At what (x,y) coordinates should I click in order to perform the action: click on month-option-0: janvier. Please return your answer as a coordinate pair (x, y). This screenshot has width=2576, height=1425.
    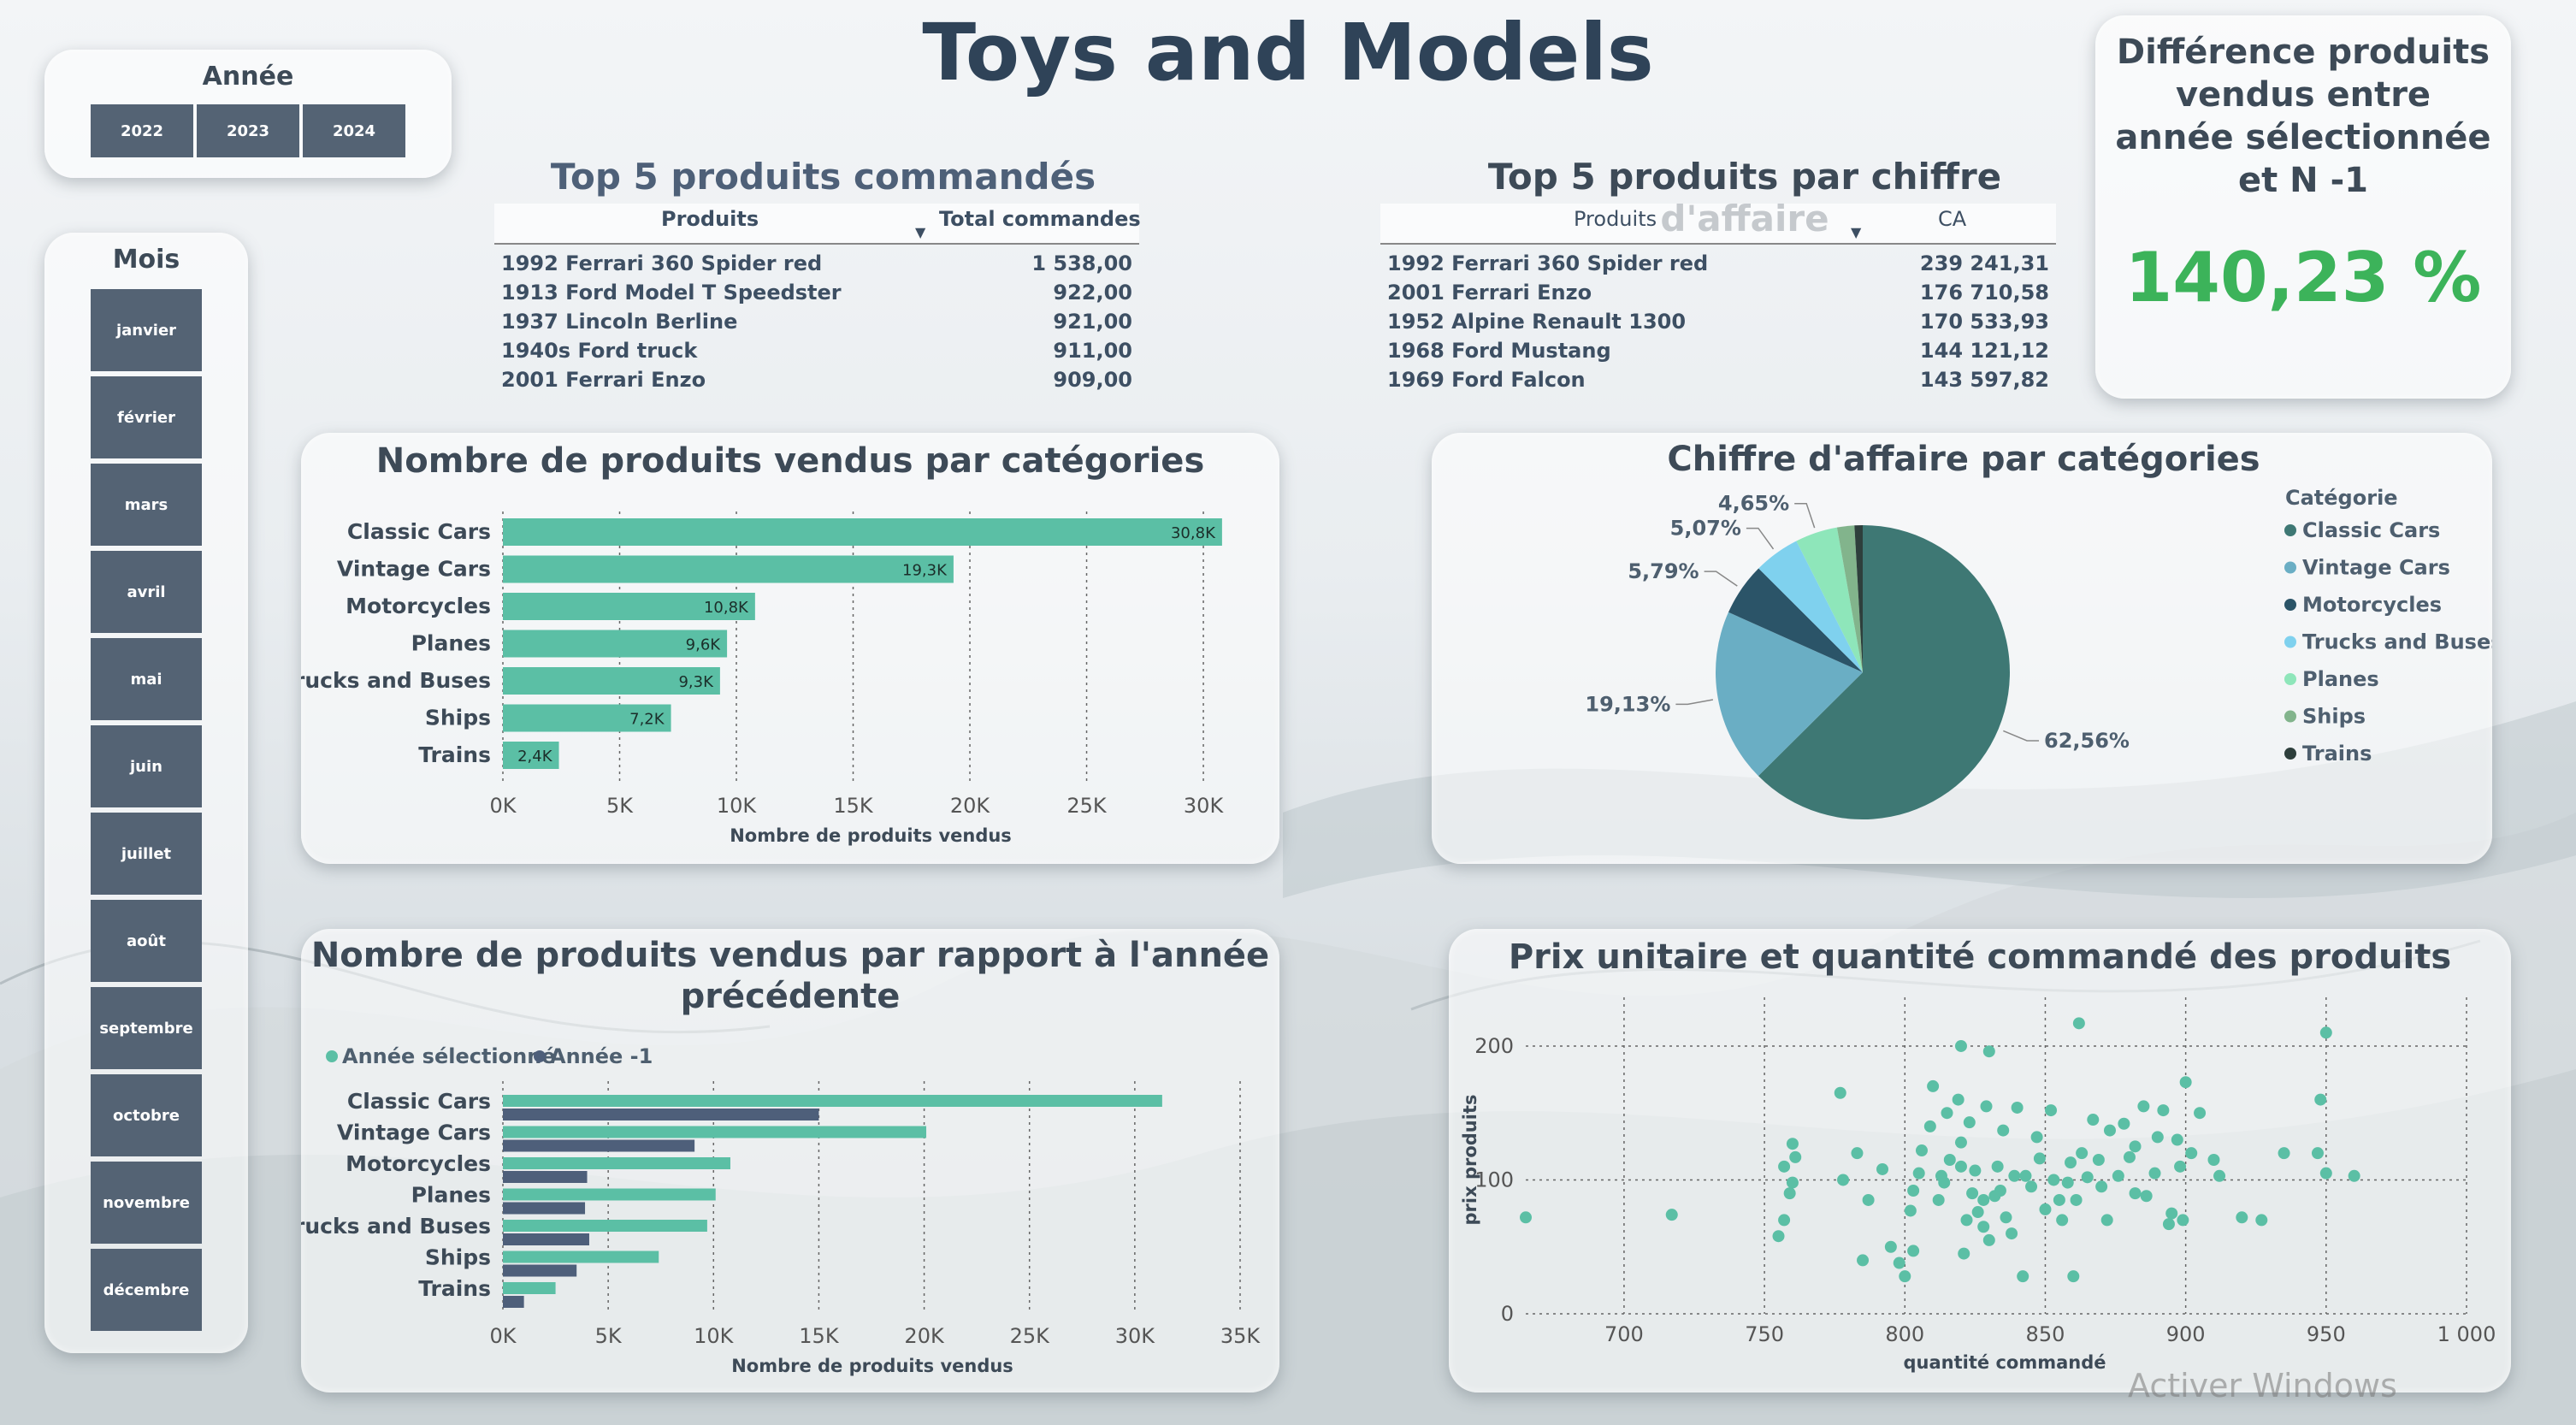
    Looking at the image, I should click on (146, 330).